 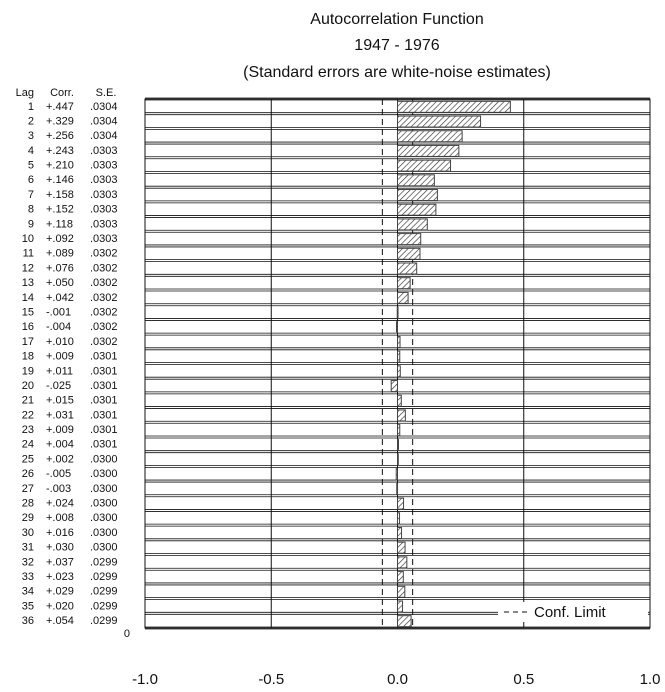 I want to click on lag-label: 21, so click(x=28, y=401).